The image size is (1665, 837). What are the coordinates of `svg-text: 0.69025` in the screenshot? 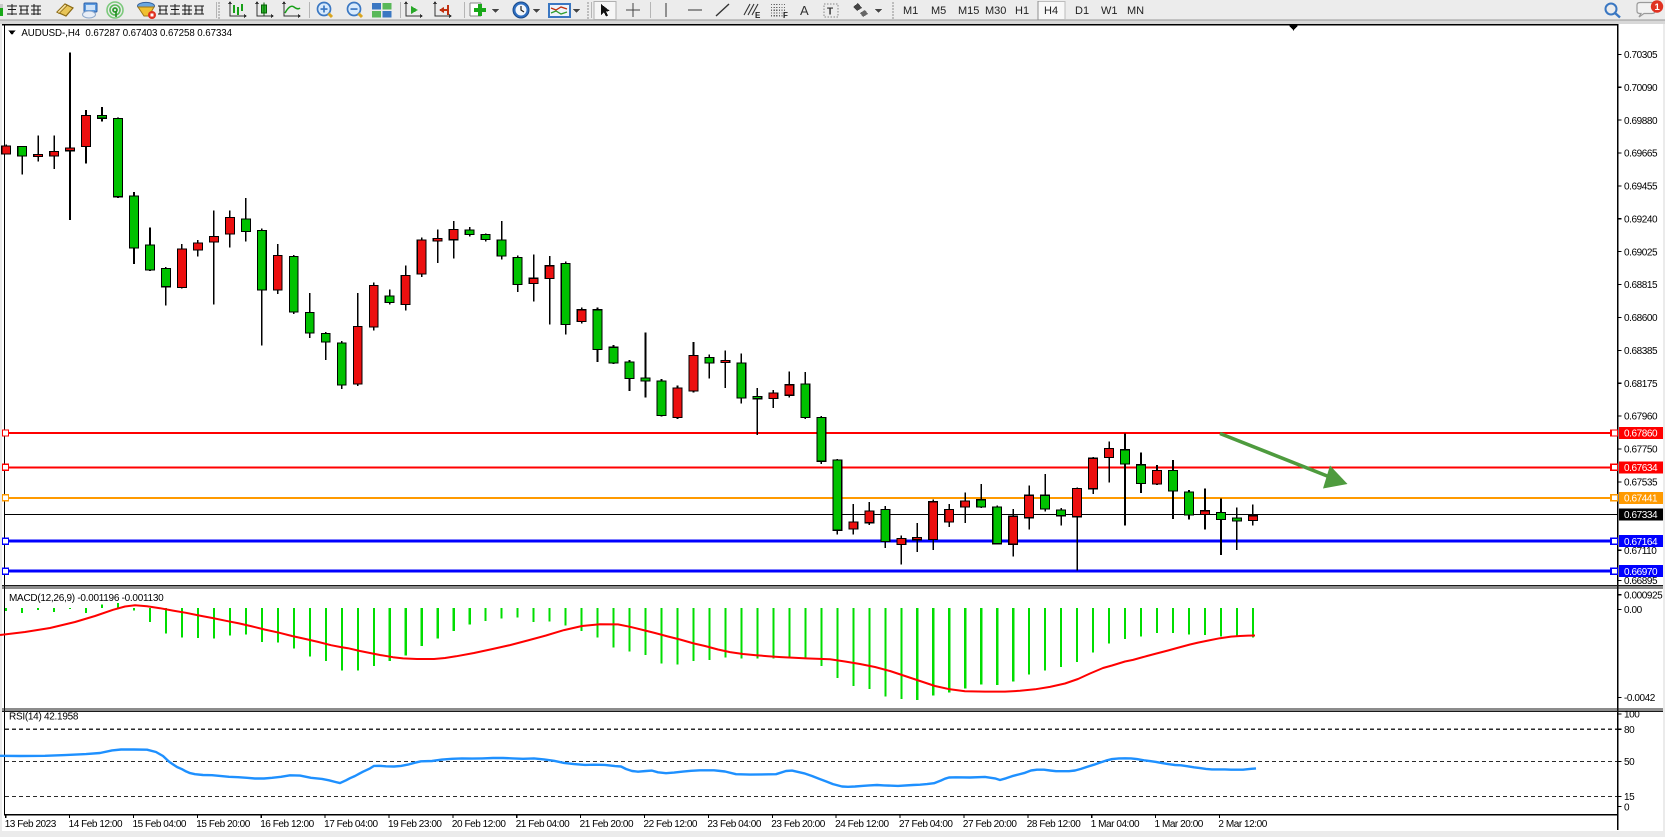 It's located at (1641, 252).